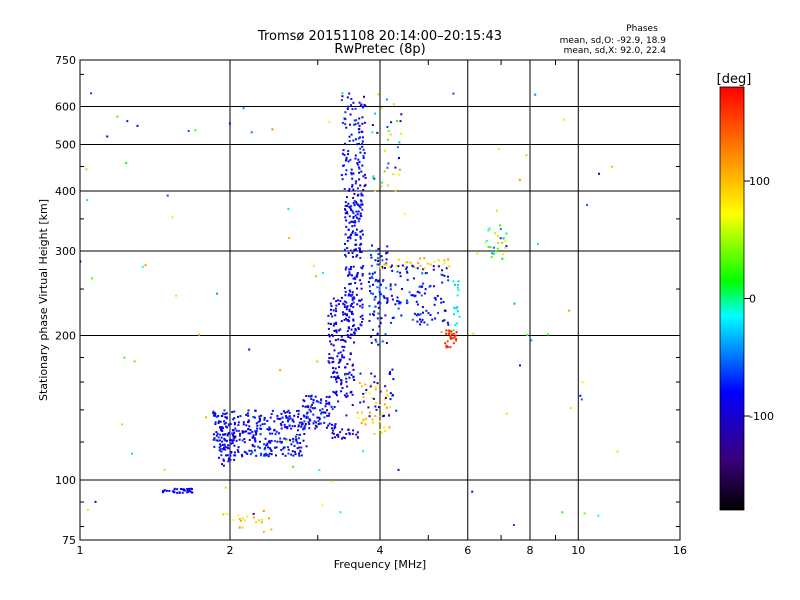 The width and height of the screenshot is (800, 600). Describe the element at coordinates (230, 550) in the screenshot. I see `x-tick-label: 2` at that location.